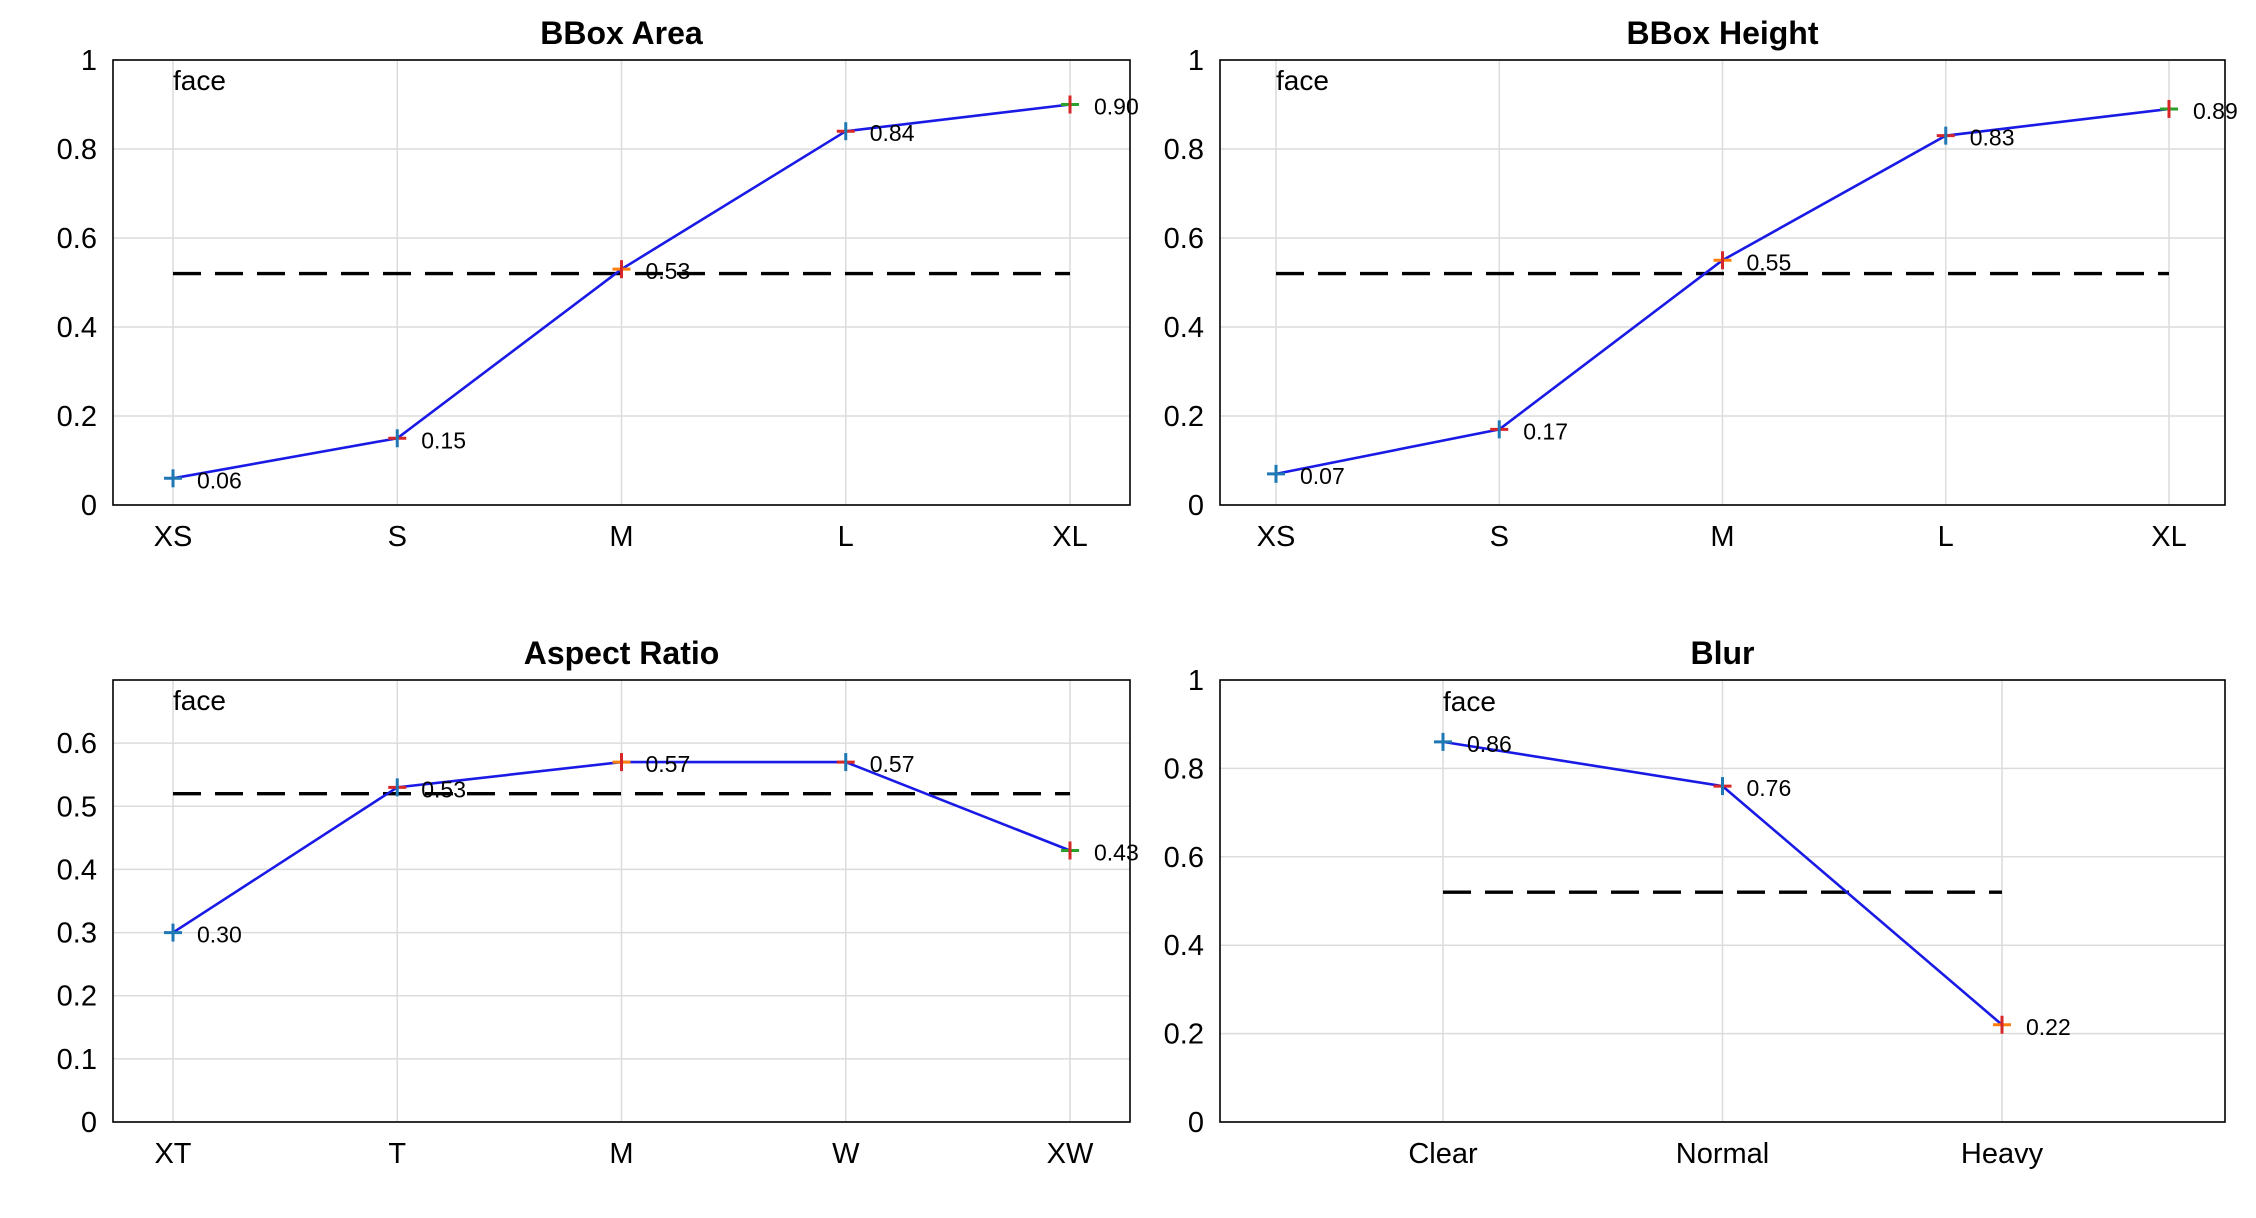 This screenshot has height=1218, width=2256. Describe the element at coordinates (846, 1154) in the screenshot. I see `x-tick-label: W` at that location.